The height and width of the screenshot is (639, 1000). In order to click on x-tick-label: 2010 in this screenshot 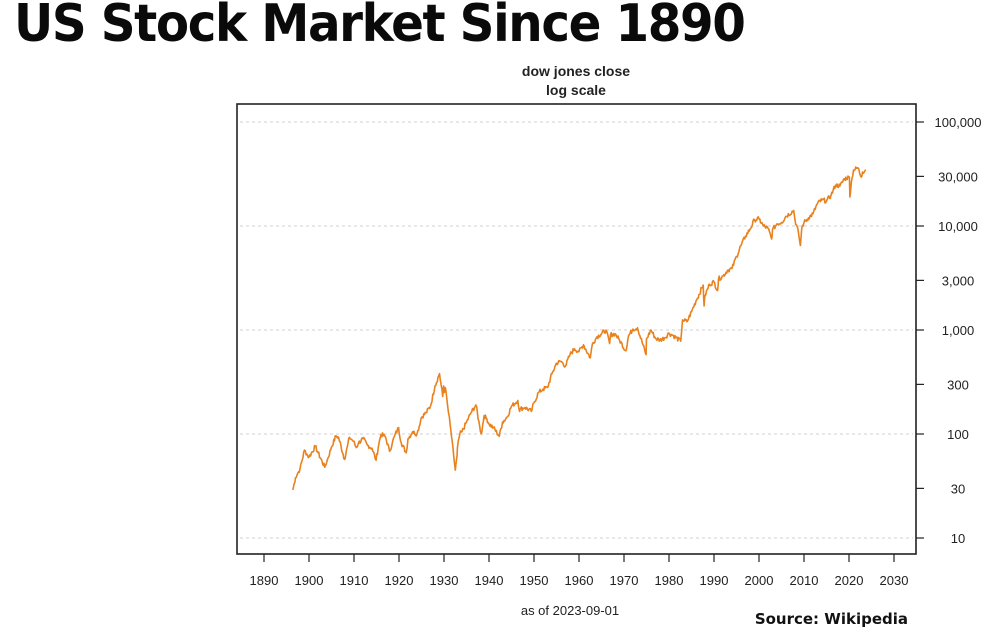, I will do `click(804, 580)`.